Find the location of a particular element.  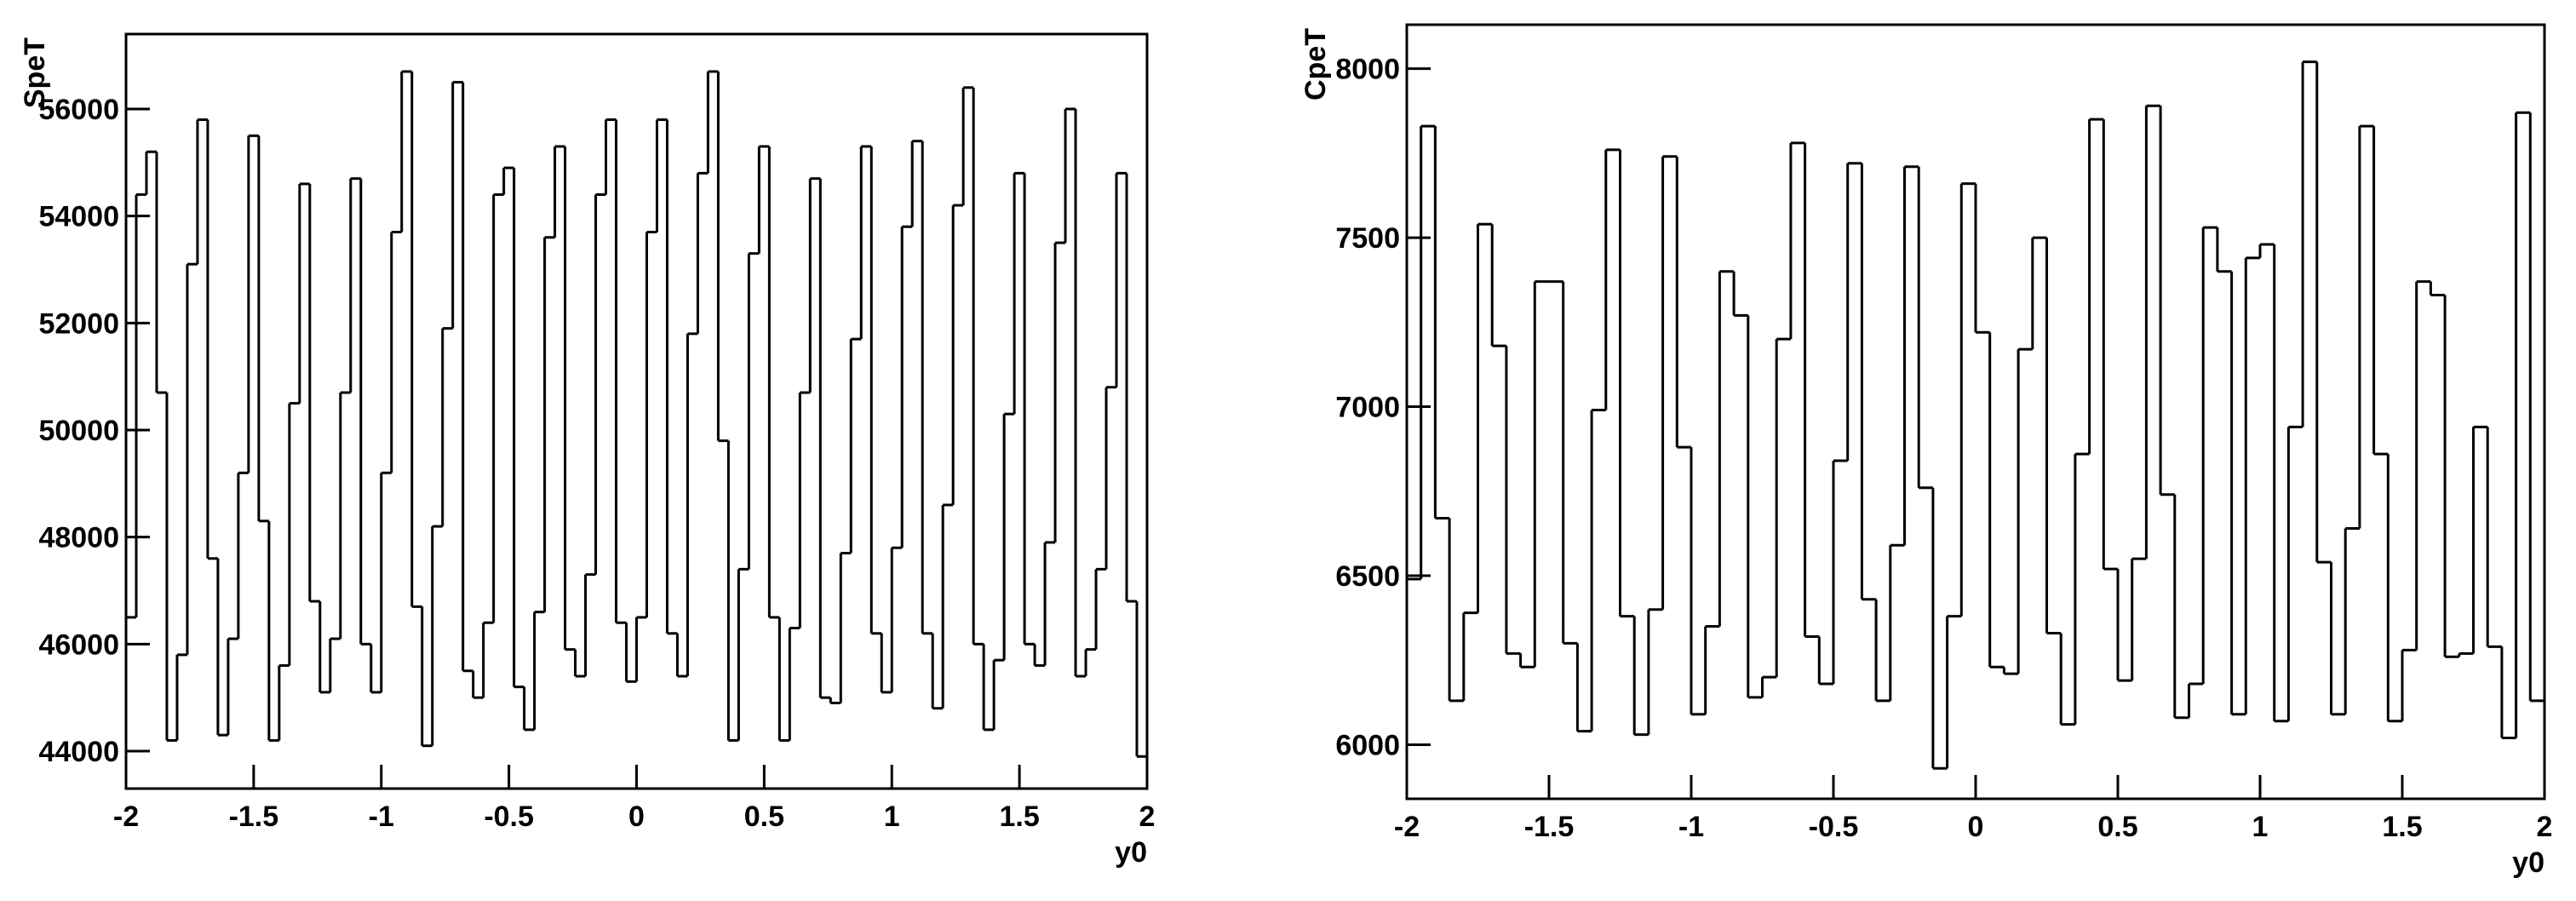

y-tick-label: 56000 is located at coordinates (78, 110).